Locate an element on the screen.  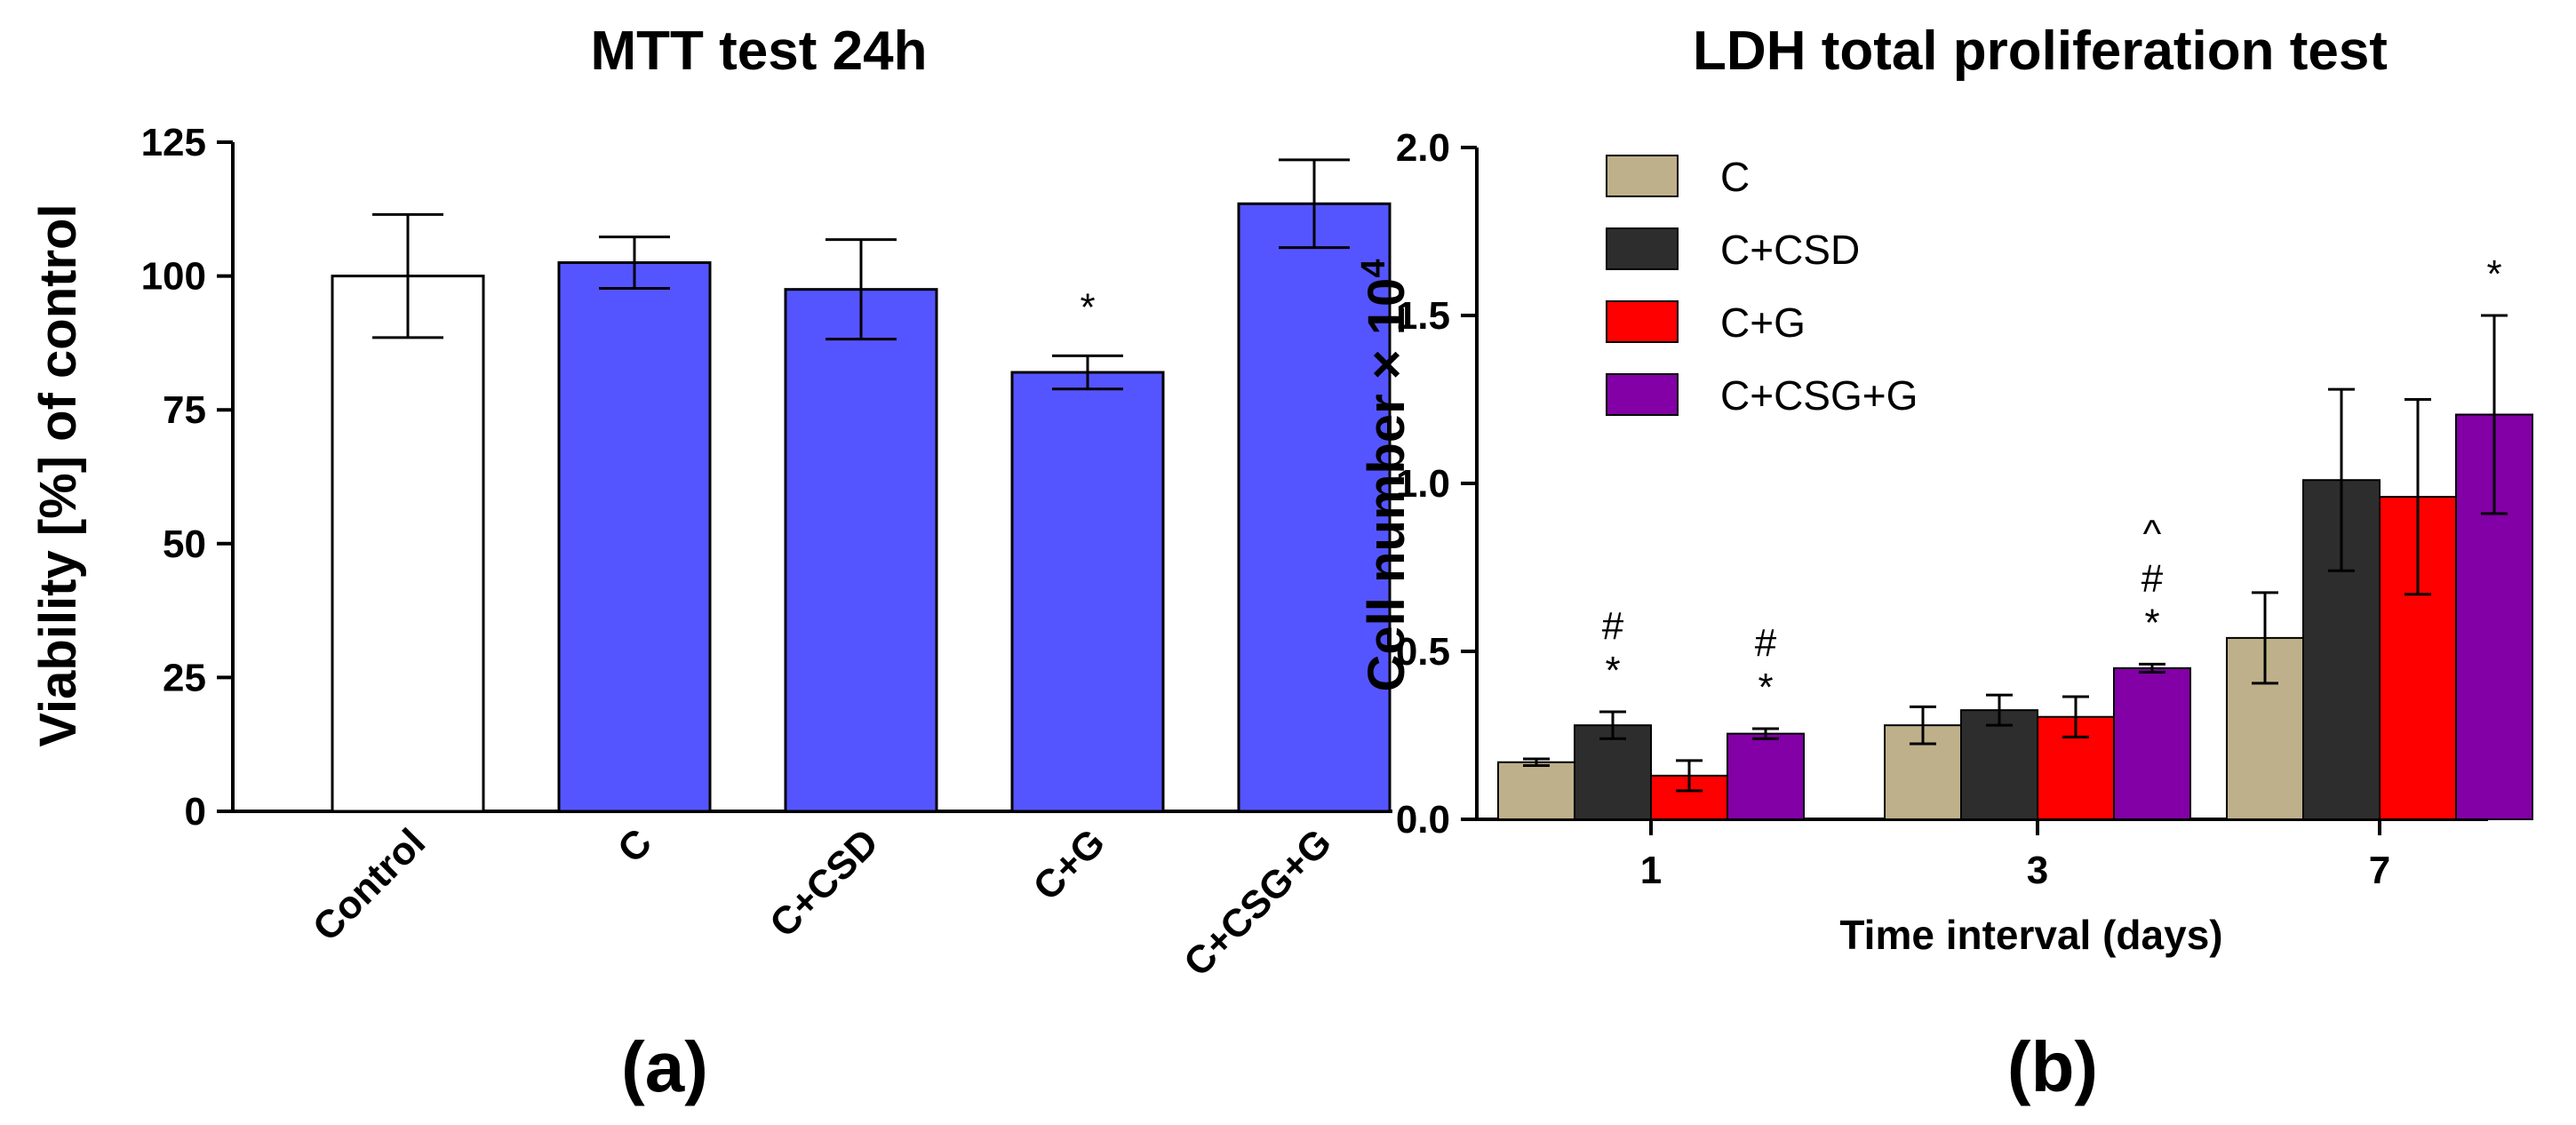
chart-a-y-tick-label: 25 is located at coordinates (184, 677).